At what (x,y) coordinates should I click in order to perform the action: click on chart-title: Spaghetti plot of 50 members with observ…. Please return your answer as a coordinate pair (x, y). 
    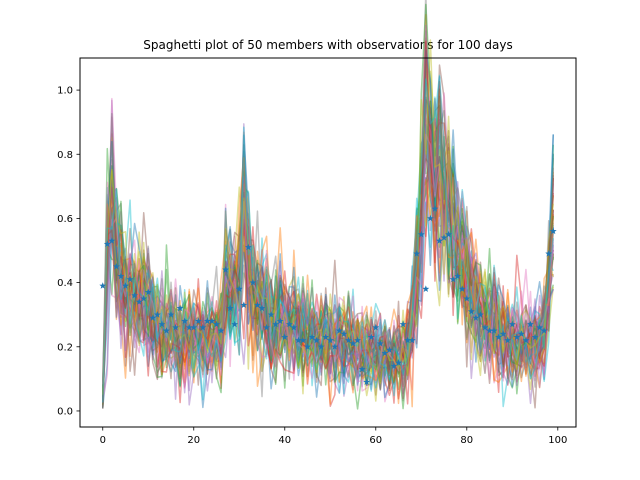
    Looking at the image, I should click on (327, 45).